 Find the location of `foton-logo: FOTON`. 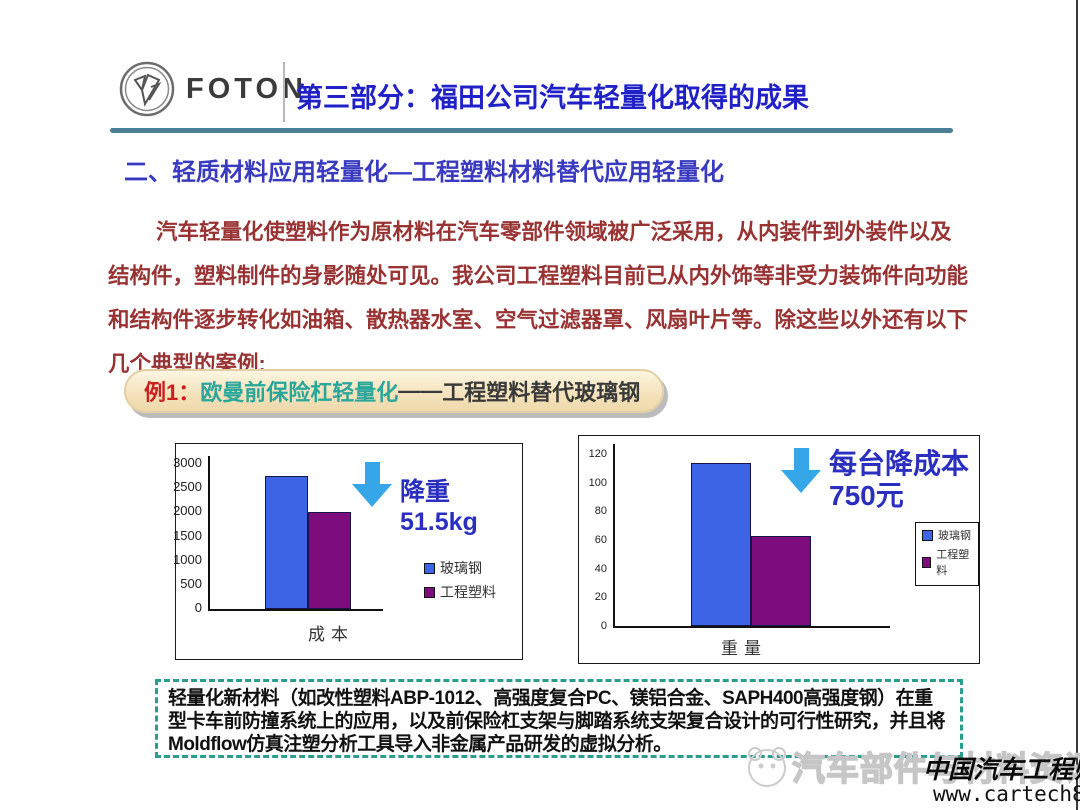

foton-logo: FOTON is located at coordinates (212, 89).